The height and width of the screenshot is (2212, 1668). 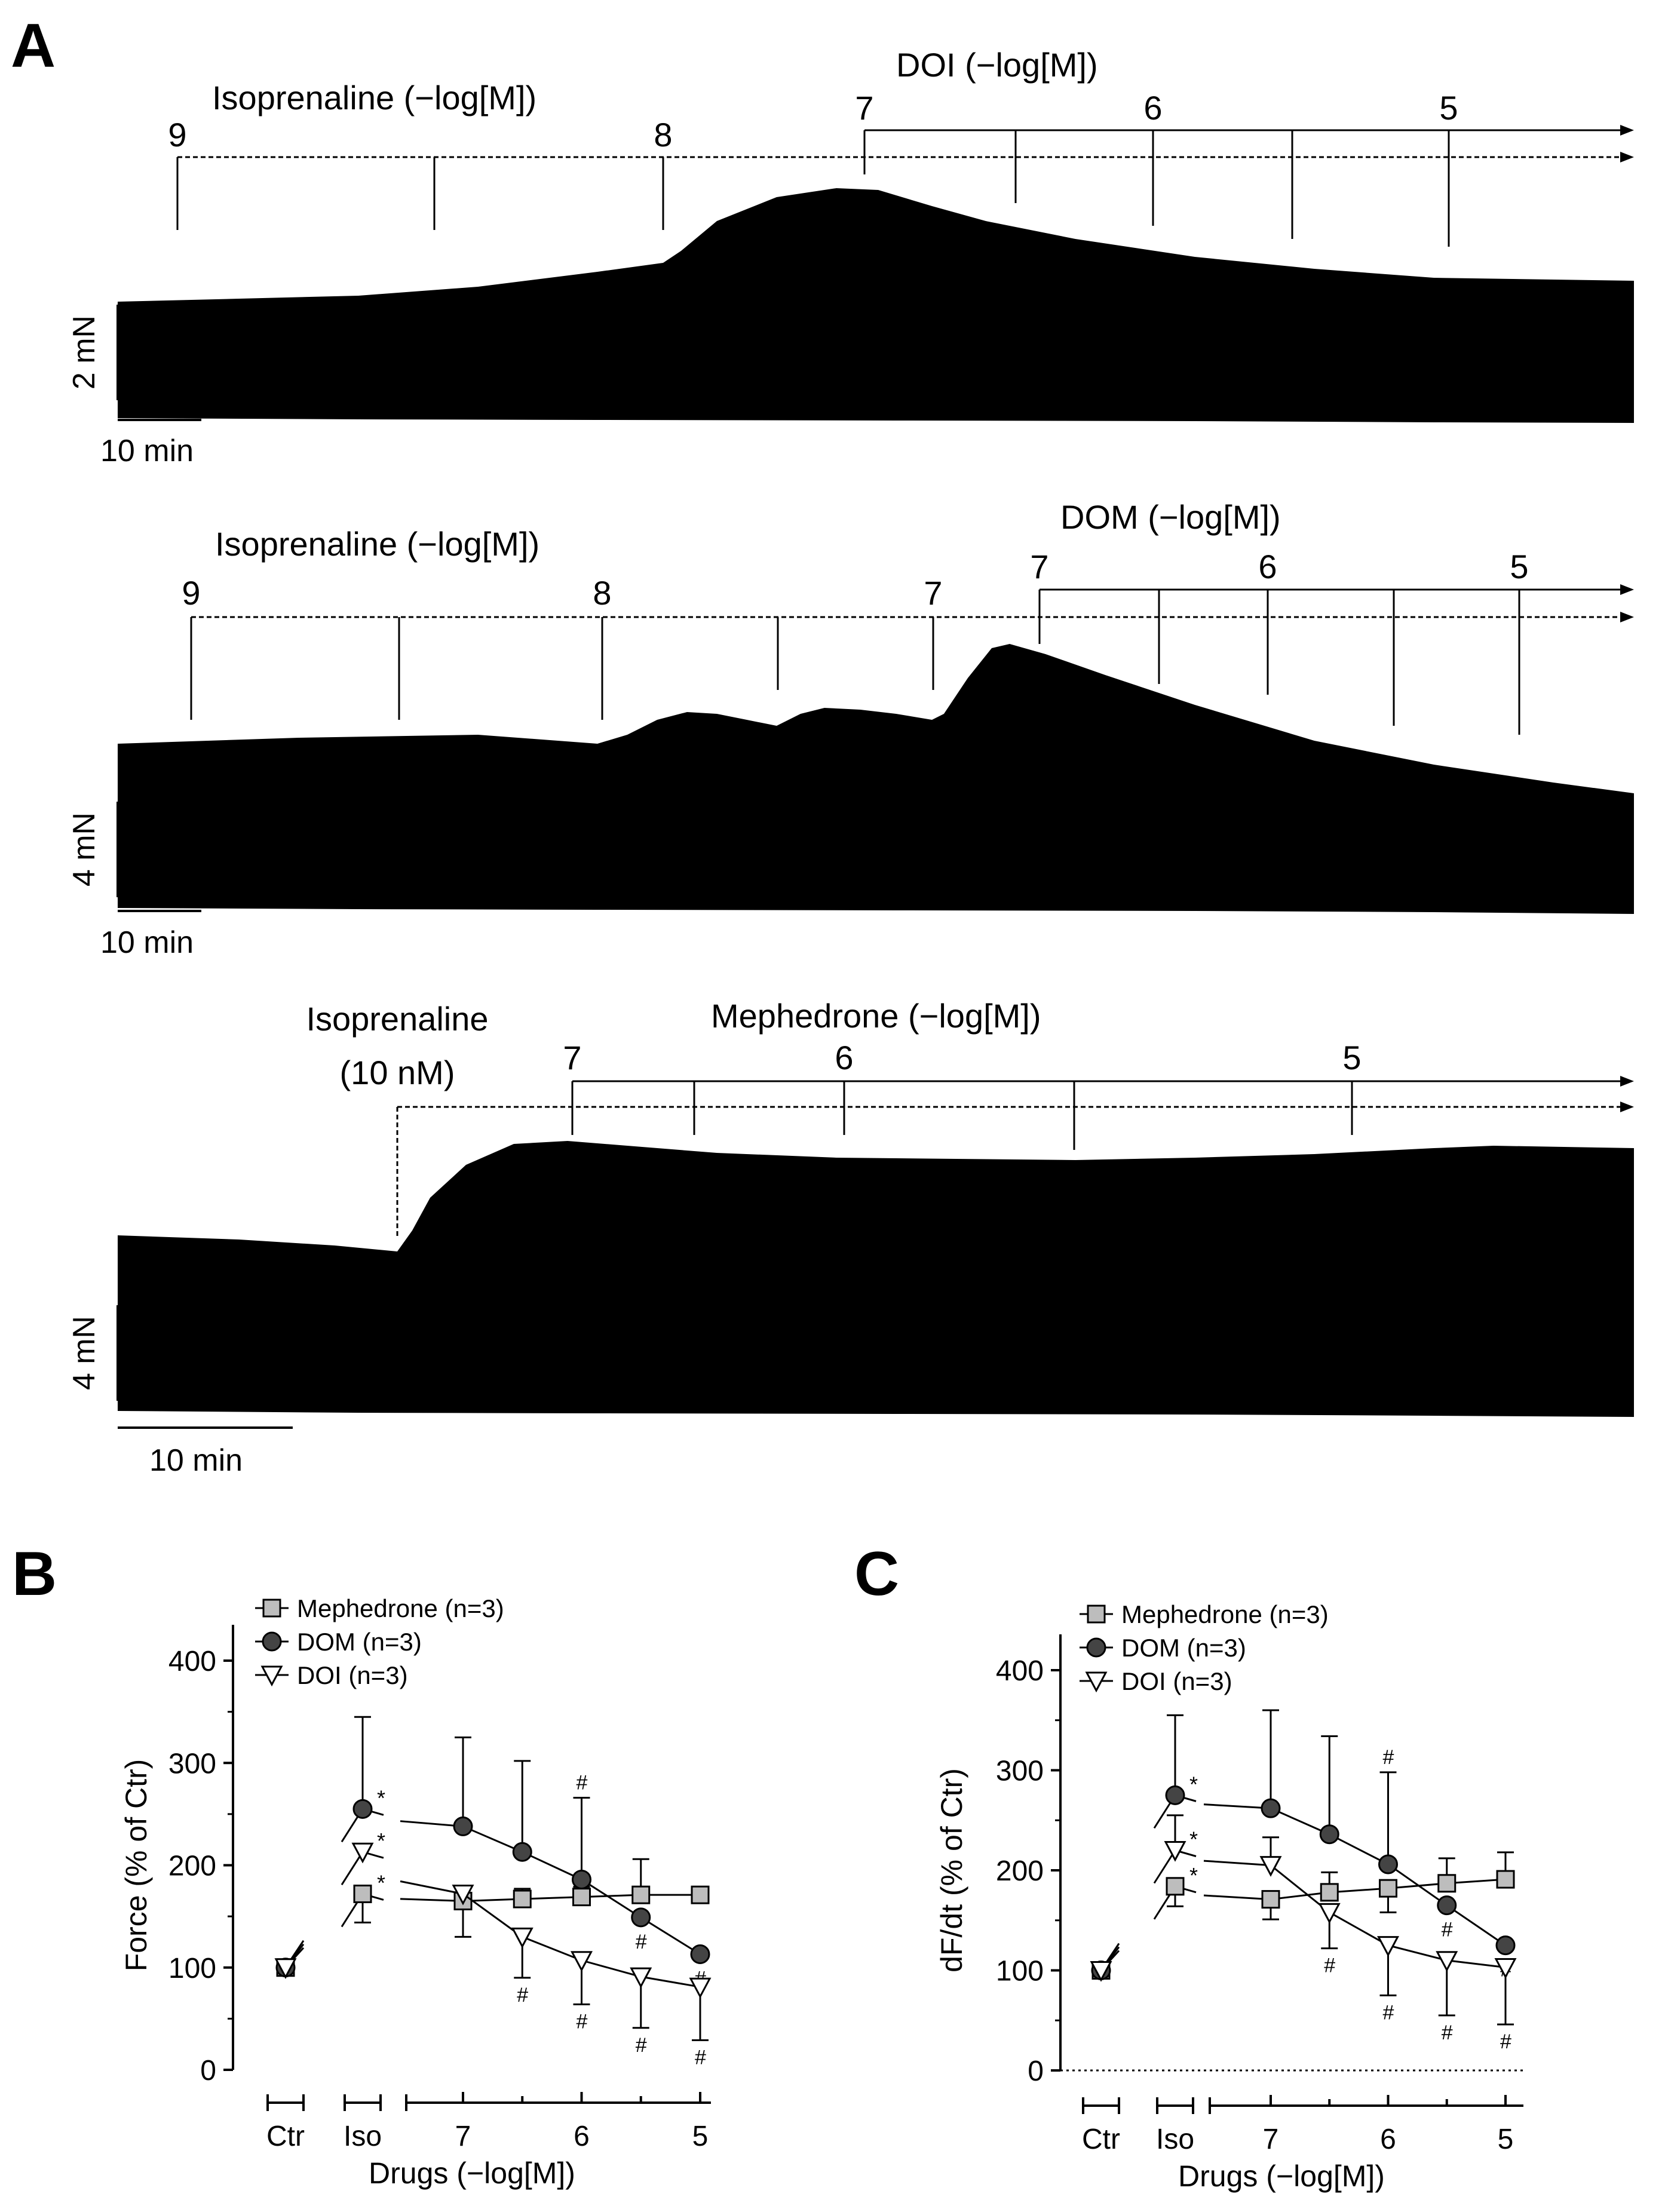 What do you see at coordinates (136, 1865) in the screenshot?
I see `y-axis-label: Force (% of Ctr)` at bounding box center [136, 1865].